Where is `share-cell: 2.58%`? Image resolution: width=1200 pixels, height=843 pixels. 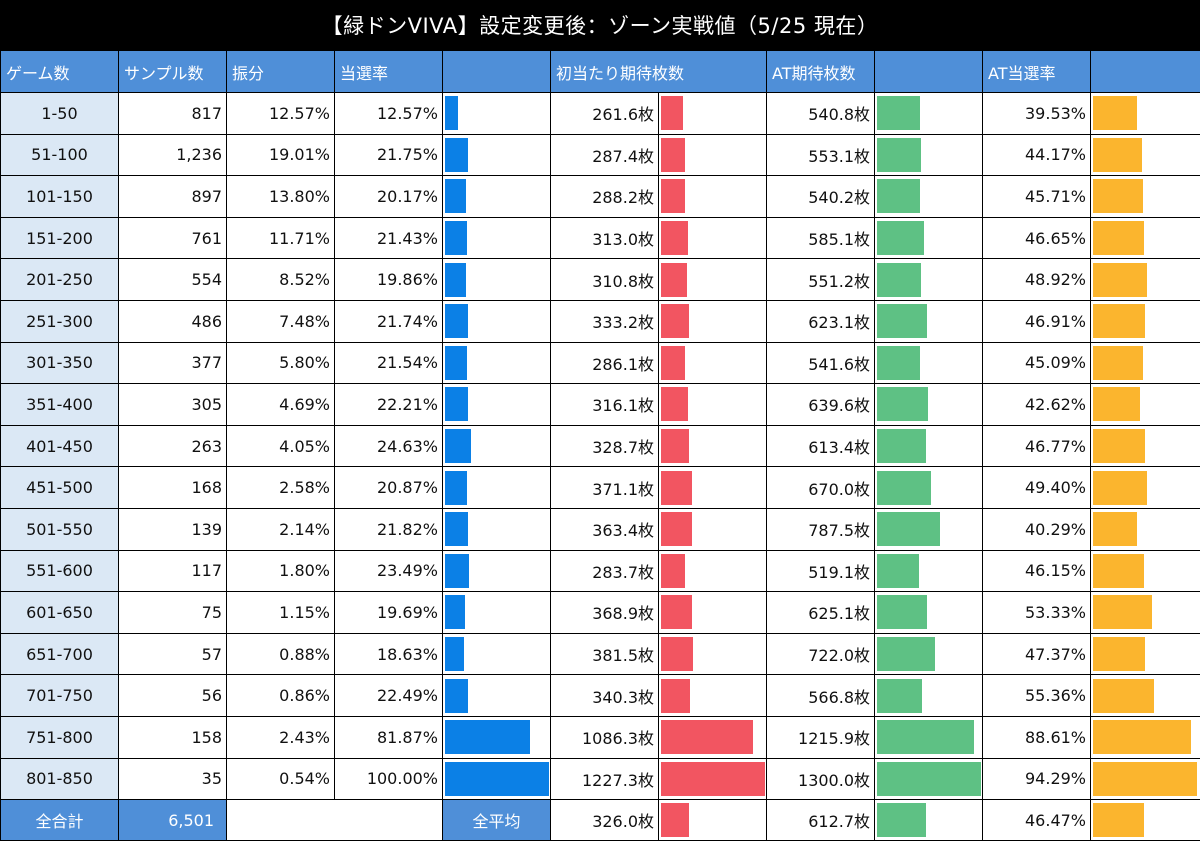 share-cell: 2.58% is located at coordinates (280, 487).